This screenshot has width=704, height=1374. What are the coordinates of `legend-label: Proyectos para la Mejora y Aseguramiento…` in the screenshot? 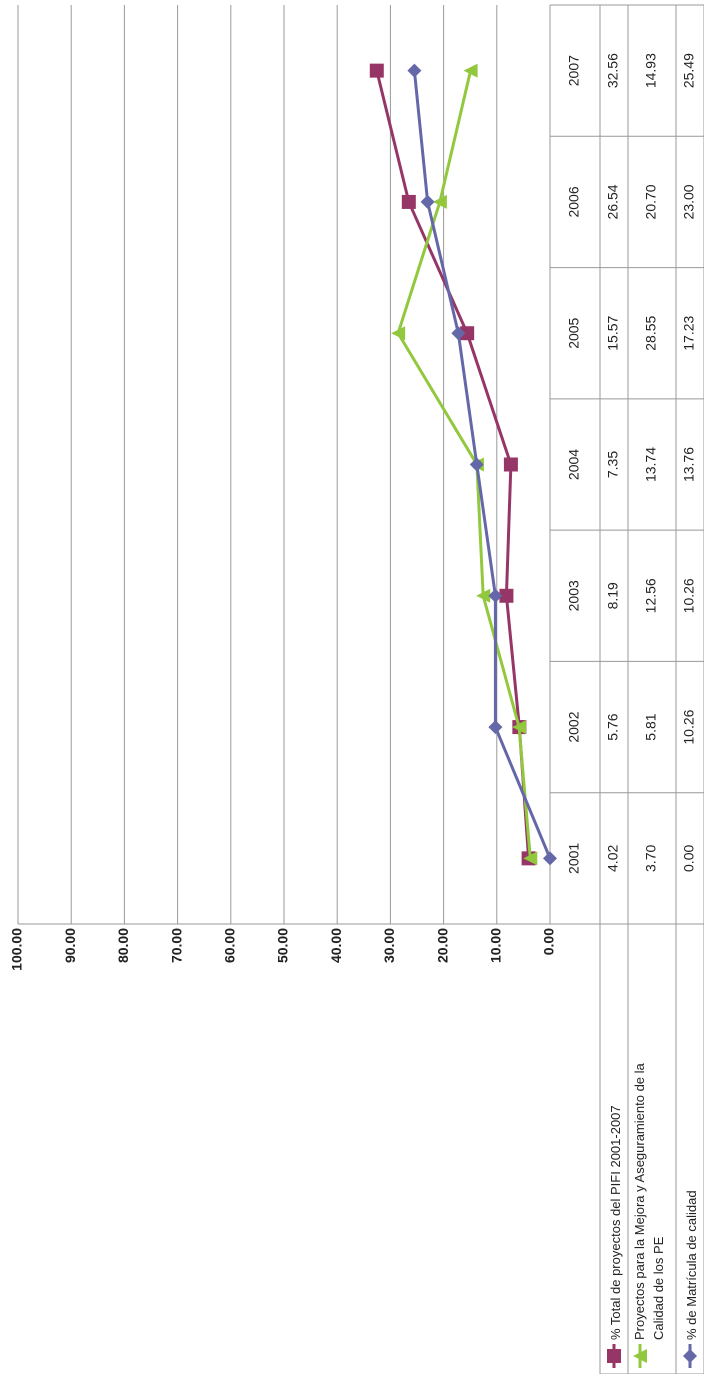 It's located at (649, 1201).